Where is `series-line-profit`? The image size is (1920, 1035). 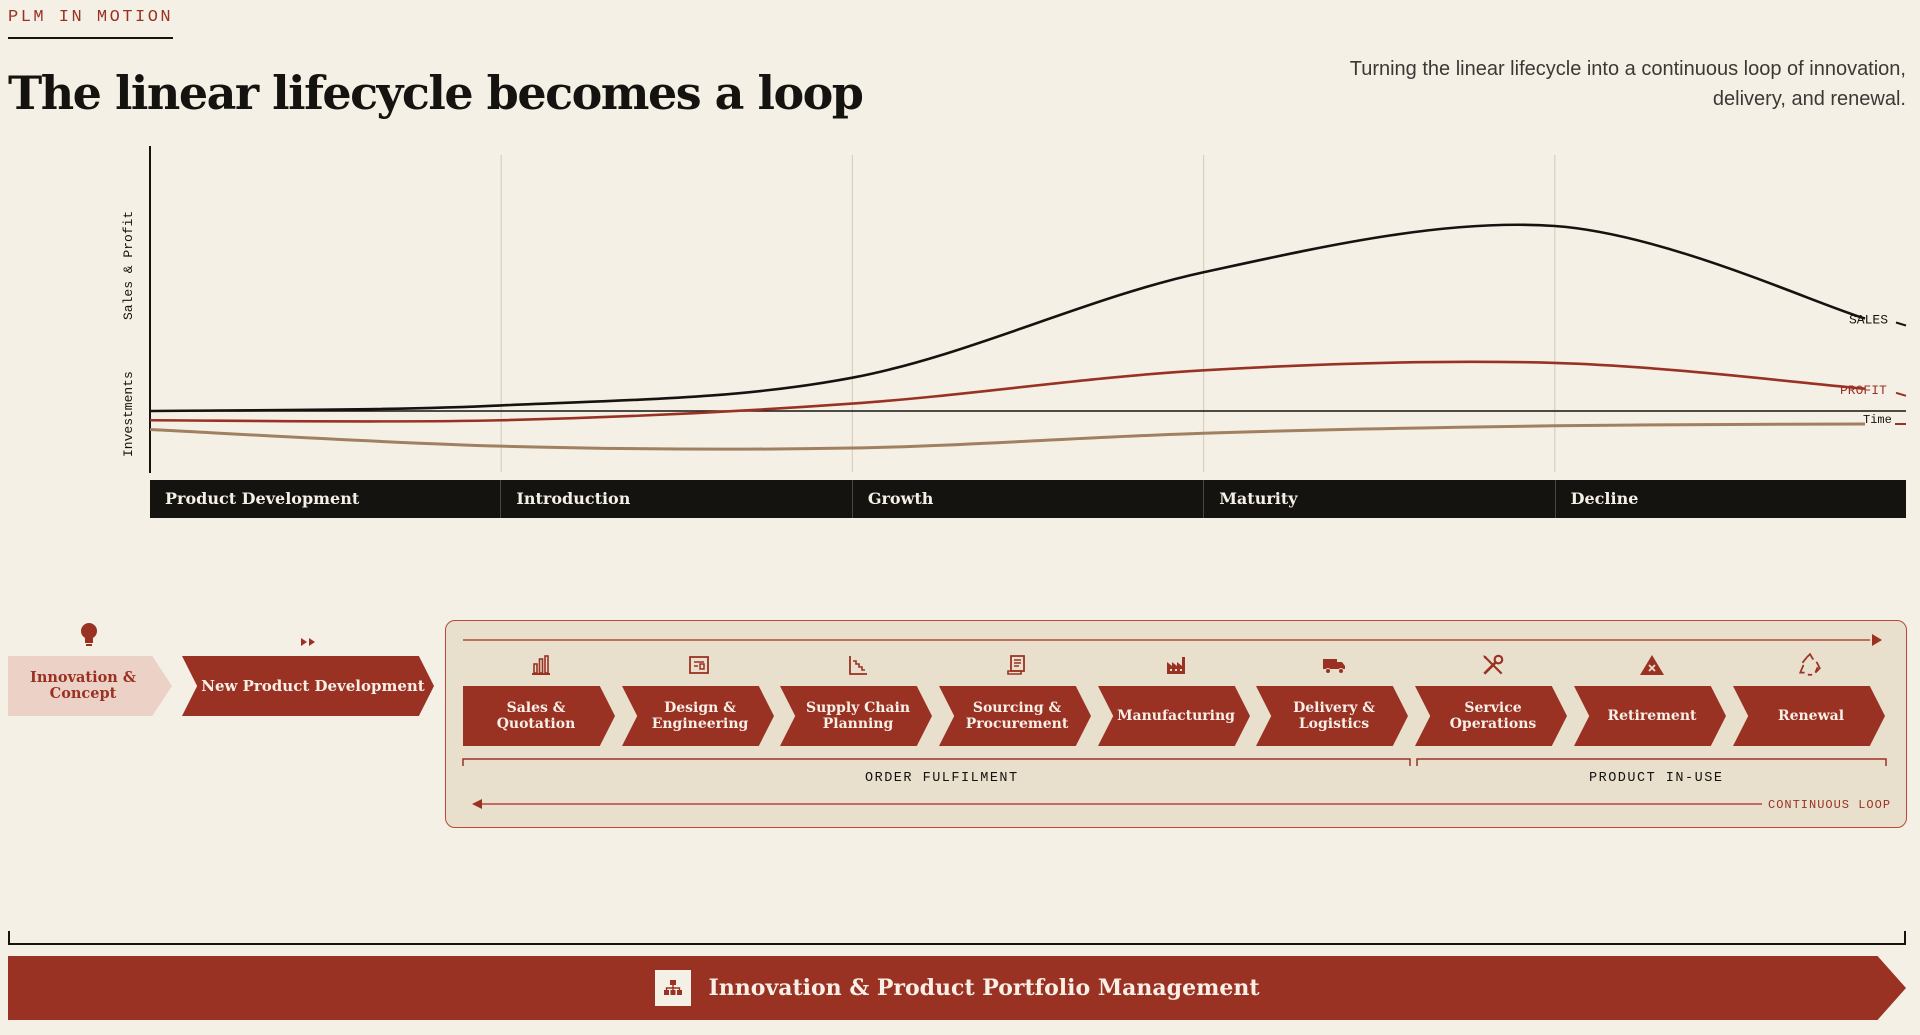 series-line-profit is located at coordinates (1007, 391).